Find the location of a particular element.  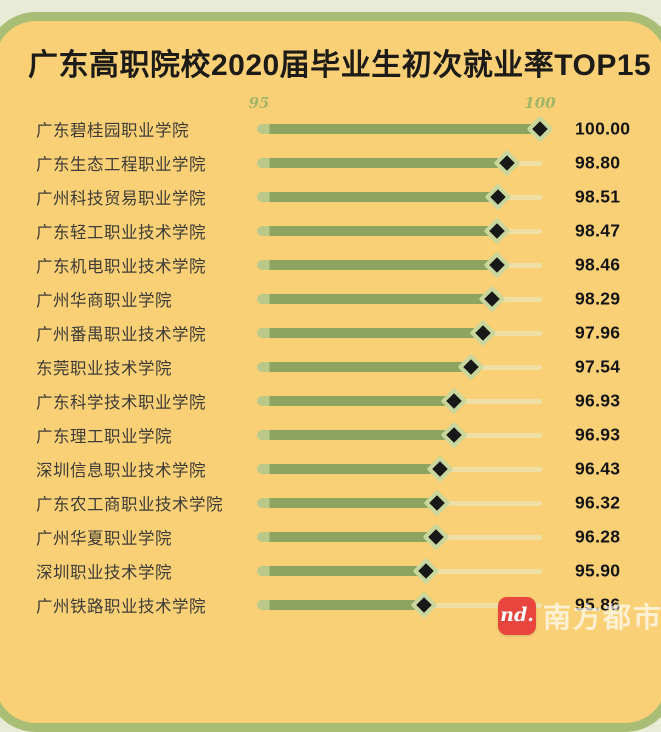

chart-row: 广州番禺职业技术学院 97.96 is located at coordinates (330, 333).